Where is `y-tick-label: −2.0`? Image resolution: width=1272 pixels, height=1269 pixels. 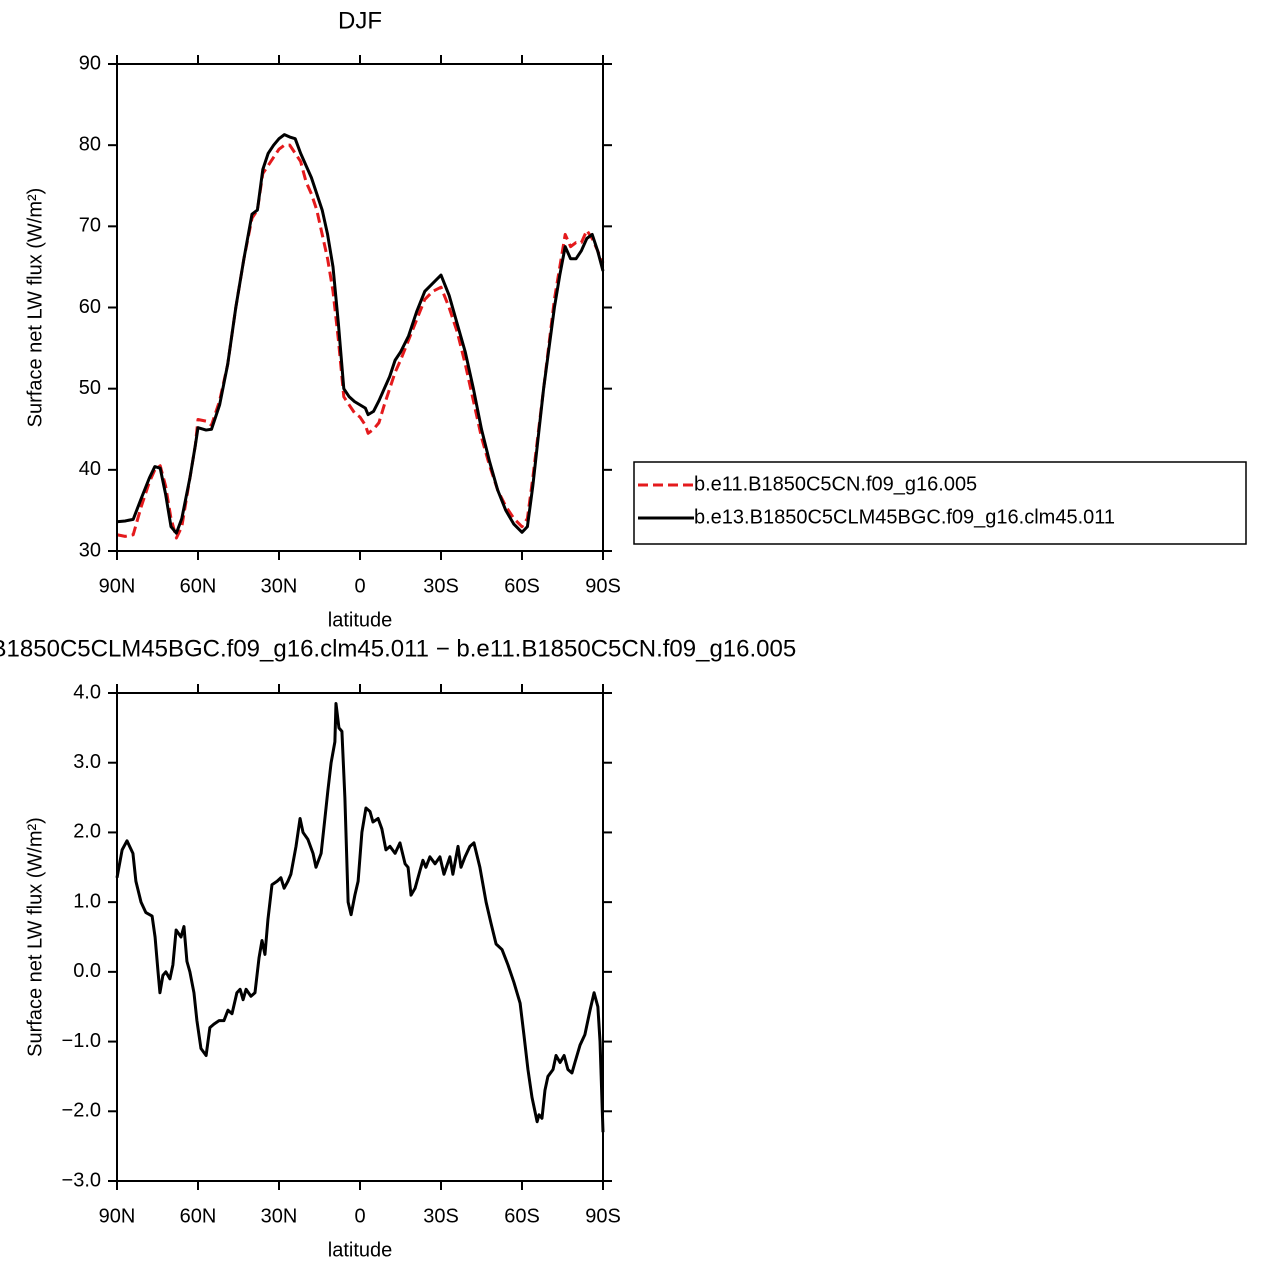
y-tick-label: −2.0 is located at coordinates (81, 1111).